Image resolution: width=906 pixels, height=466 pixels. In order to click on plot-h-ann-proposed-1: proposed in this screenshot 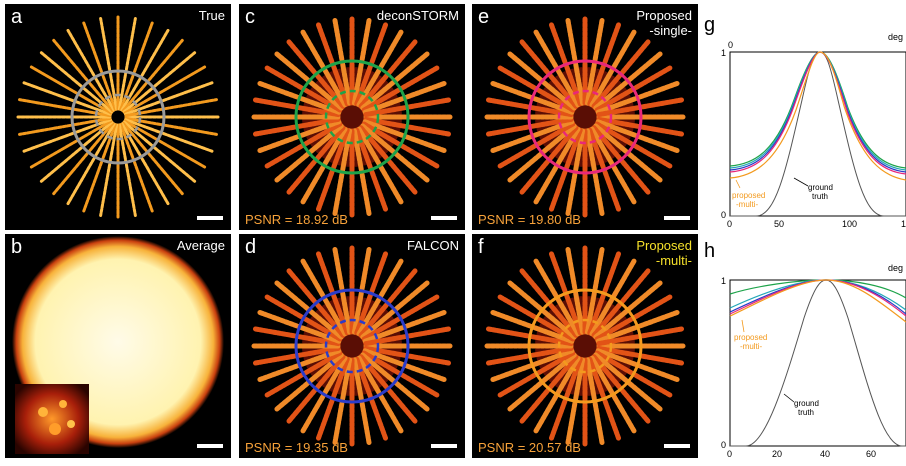, I will do `click(750, 337)`.